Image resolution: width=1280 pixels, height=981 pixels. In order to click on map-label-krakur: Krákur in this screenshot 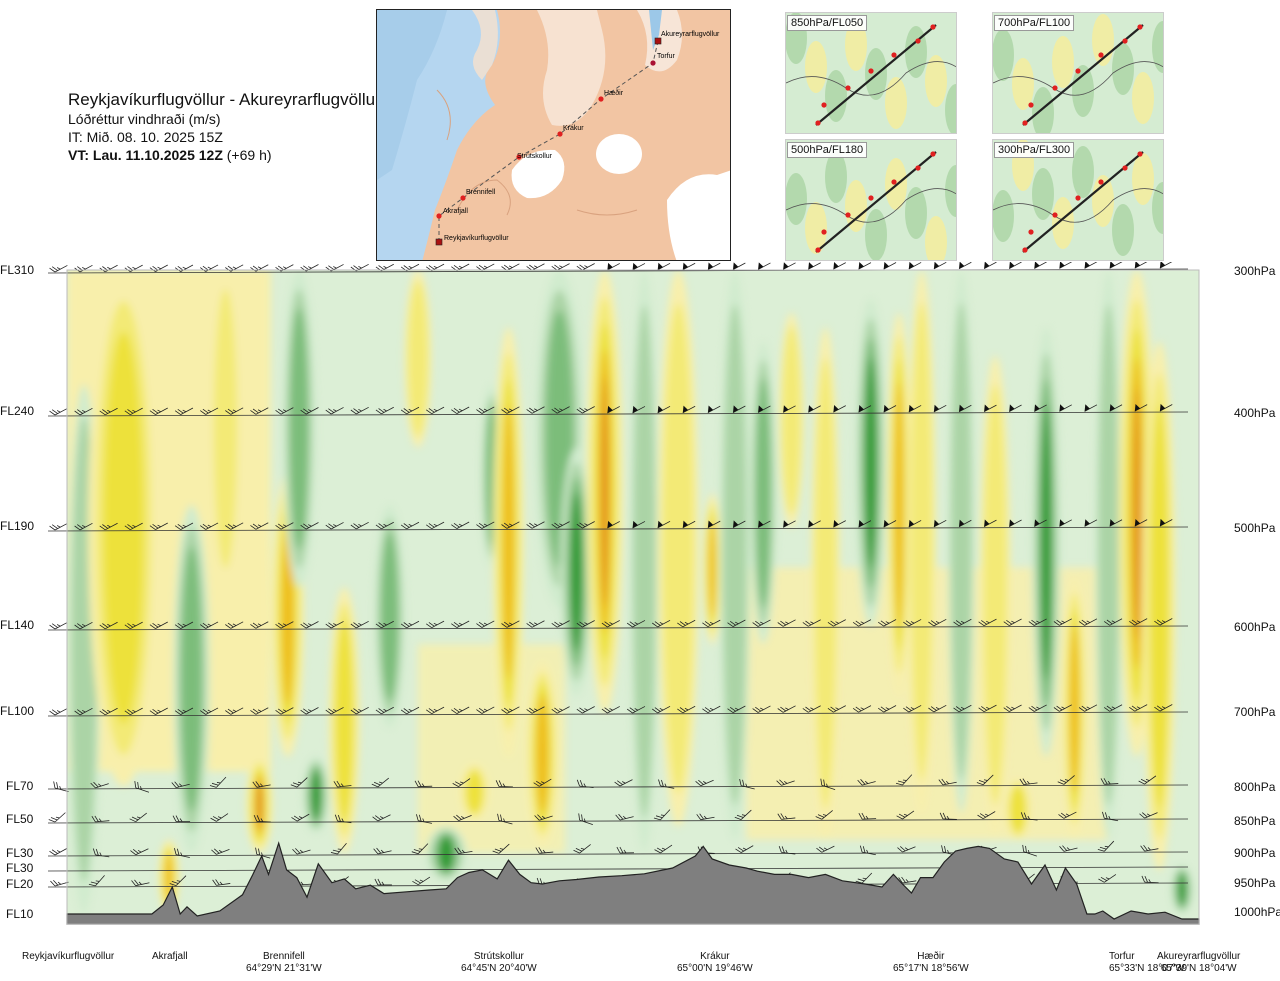, I will do `click(573, 128)`.